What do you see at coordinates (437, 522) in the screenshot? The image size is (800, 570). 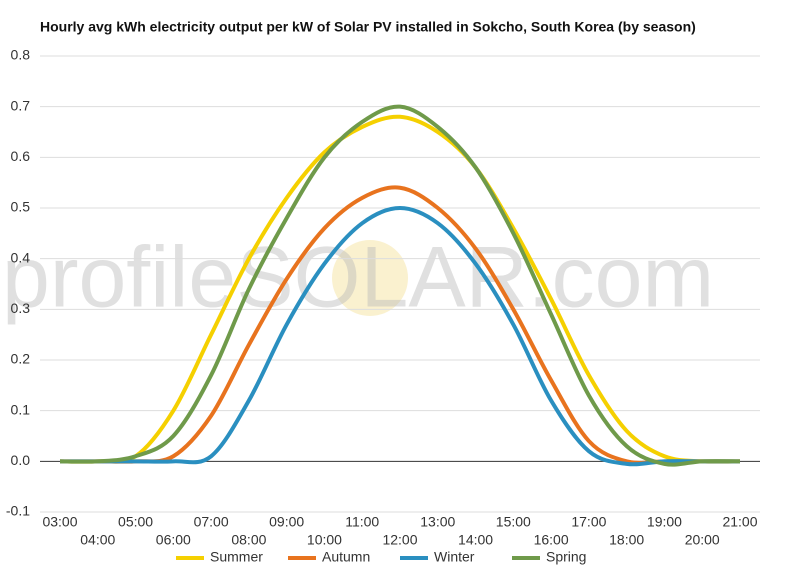 I see `x-tick-label: 13:00` at bounding box center [437, 522].